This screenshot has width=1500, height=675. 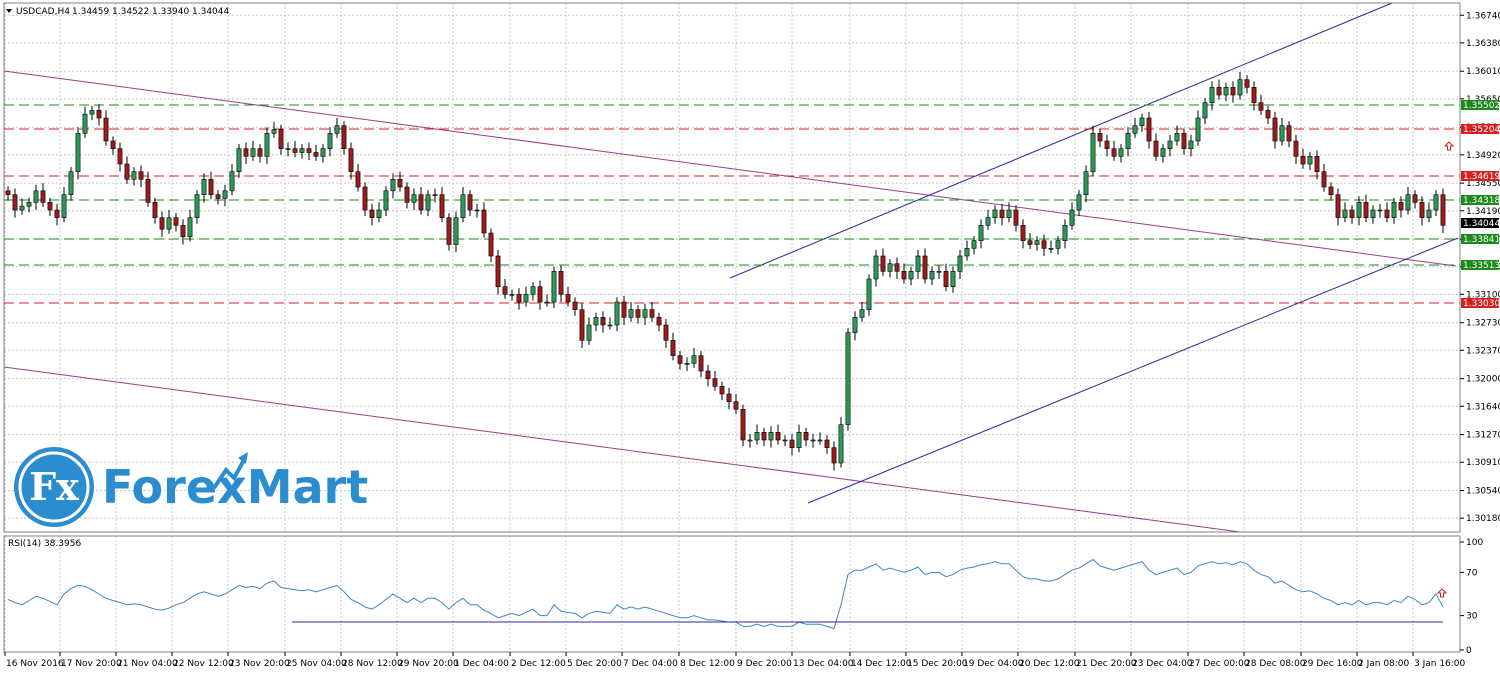 I want to click on time-tick-label: 13 Dec 04:00, so click(x=823, y=664).